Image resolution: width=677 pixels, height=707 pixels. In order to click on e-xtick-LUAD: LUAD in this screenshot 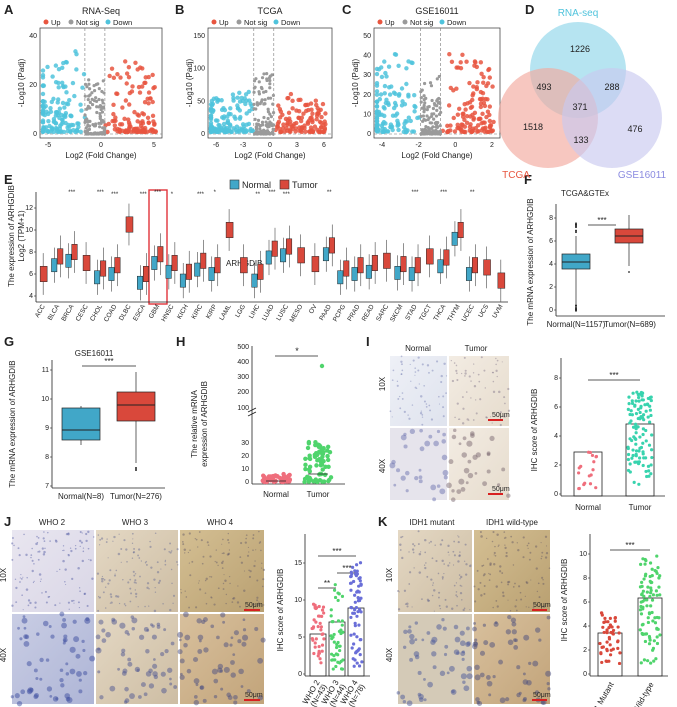, I will do `click(268, 312)`.